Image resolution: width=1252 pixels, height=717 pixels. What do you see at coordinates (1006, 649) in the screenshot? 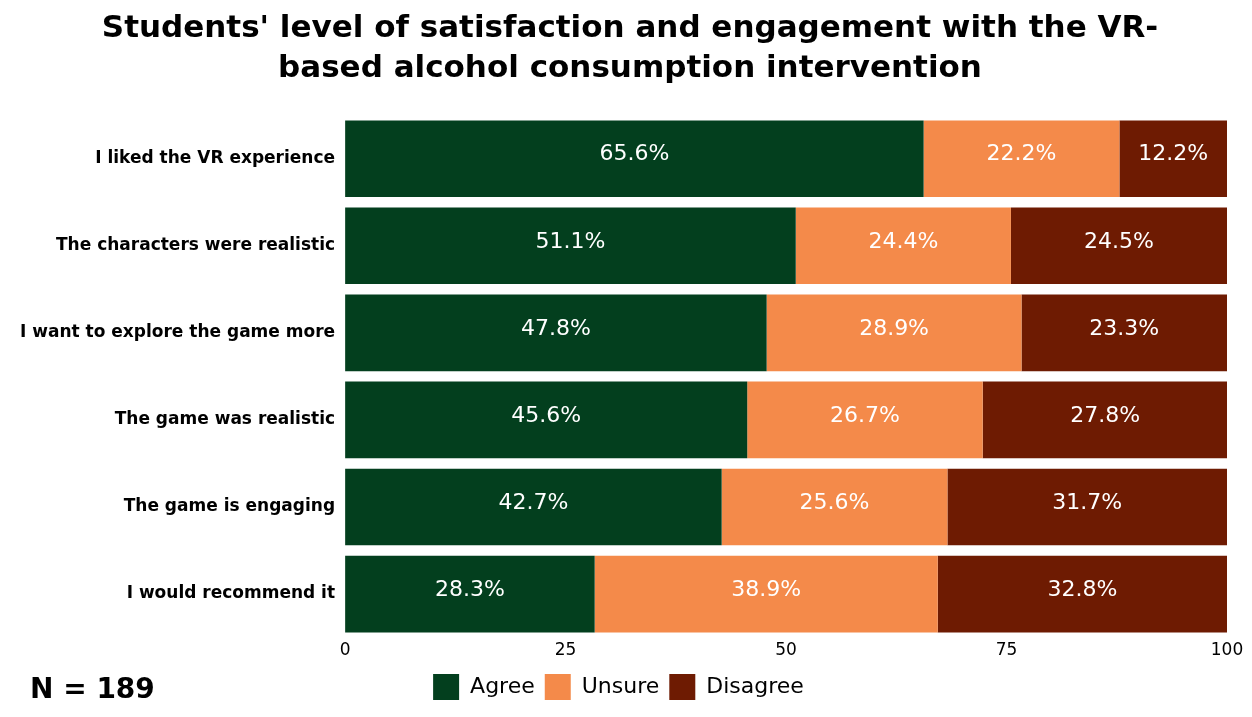
I see `x-tick-label: 75` at bounding box center [1006, 649].